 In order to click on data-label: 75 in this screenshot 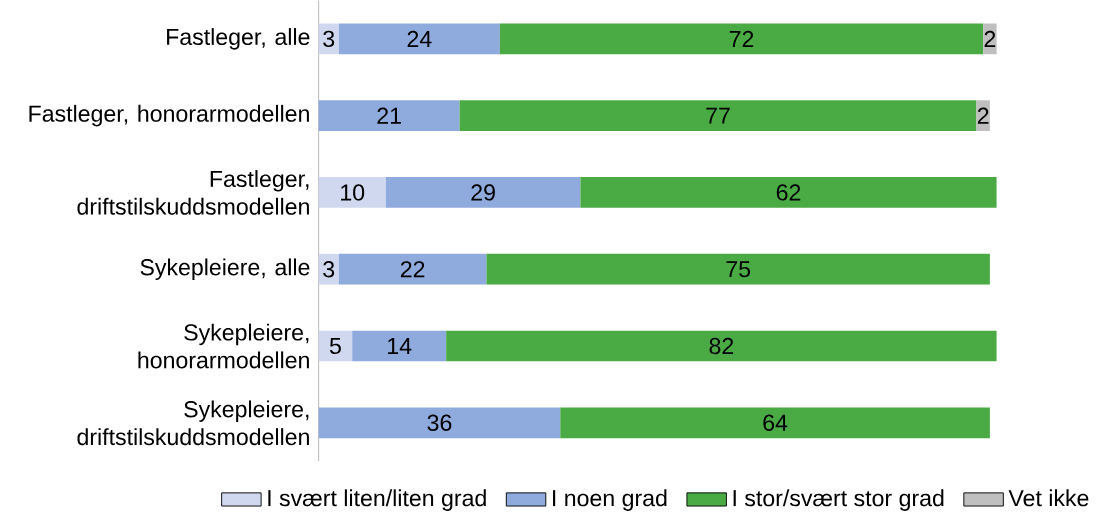, I will do `click(738, 269)`.